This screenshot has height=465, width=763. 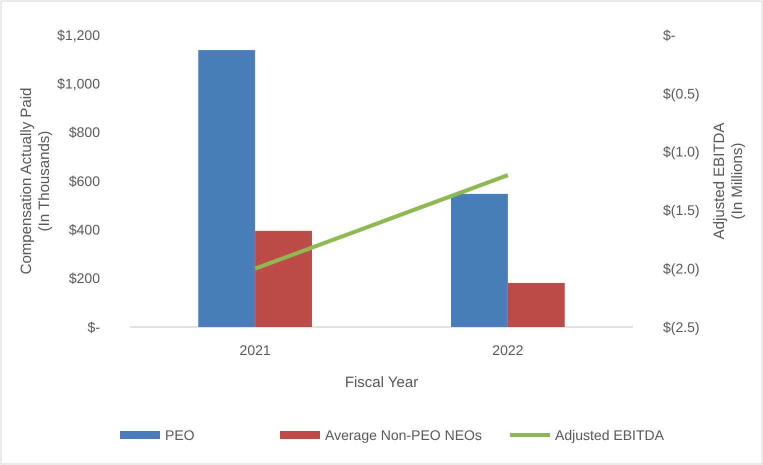 What do you see at coordinates (84, 132) in the screenshot?
I see `y-tick-label: $800` at bounding box center [84, 132].